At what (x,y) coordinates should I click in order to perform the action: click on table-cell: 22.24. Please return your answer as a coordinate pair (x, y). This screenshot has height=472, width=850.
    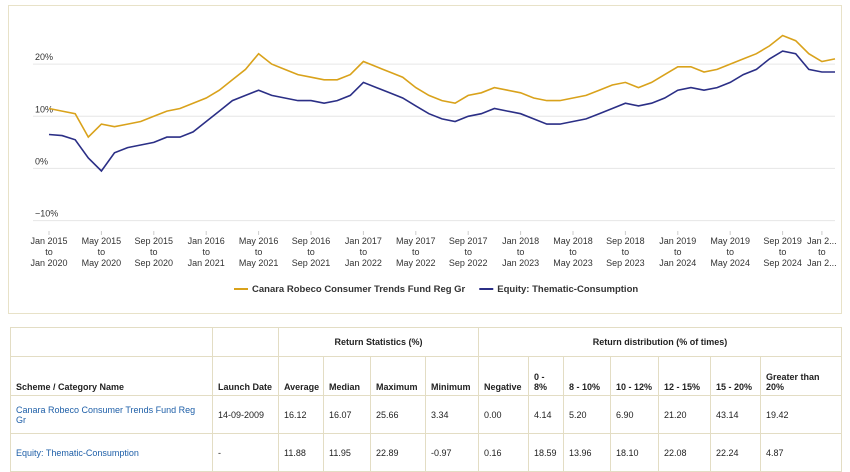
    Looking at the image, I should click on (736, 452).